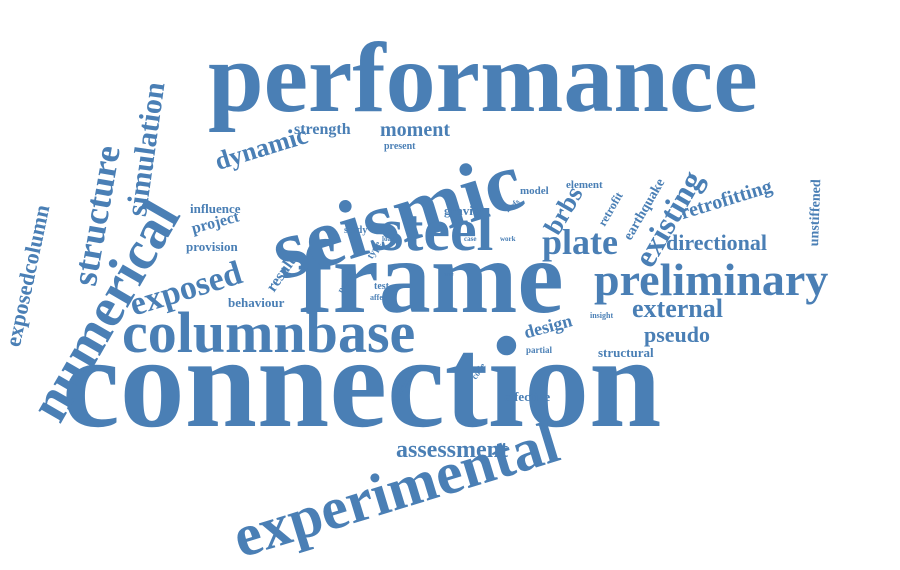 The width and height of the screenshot is (900, 570). I want to click on word-erie: erie, so click(449, 275).